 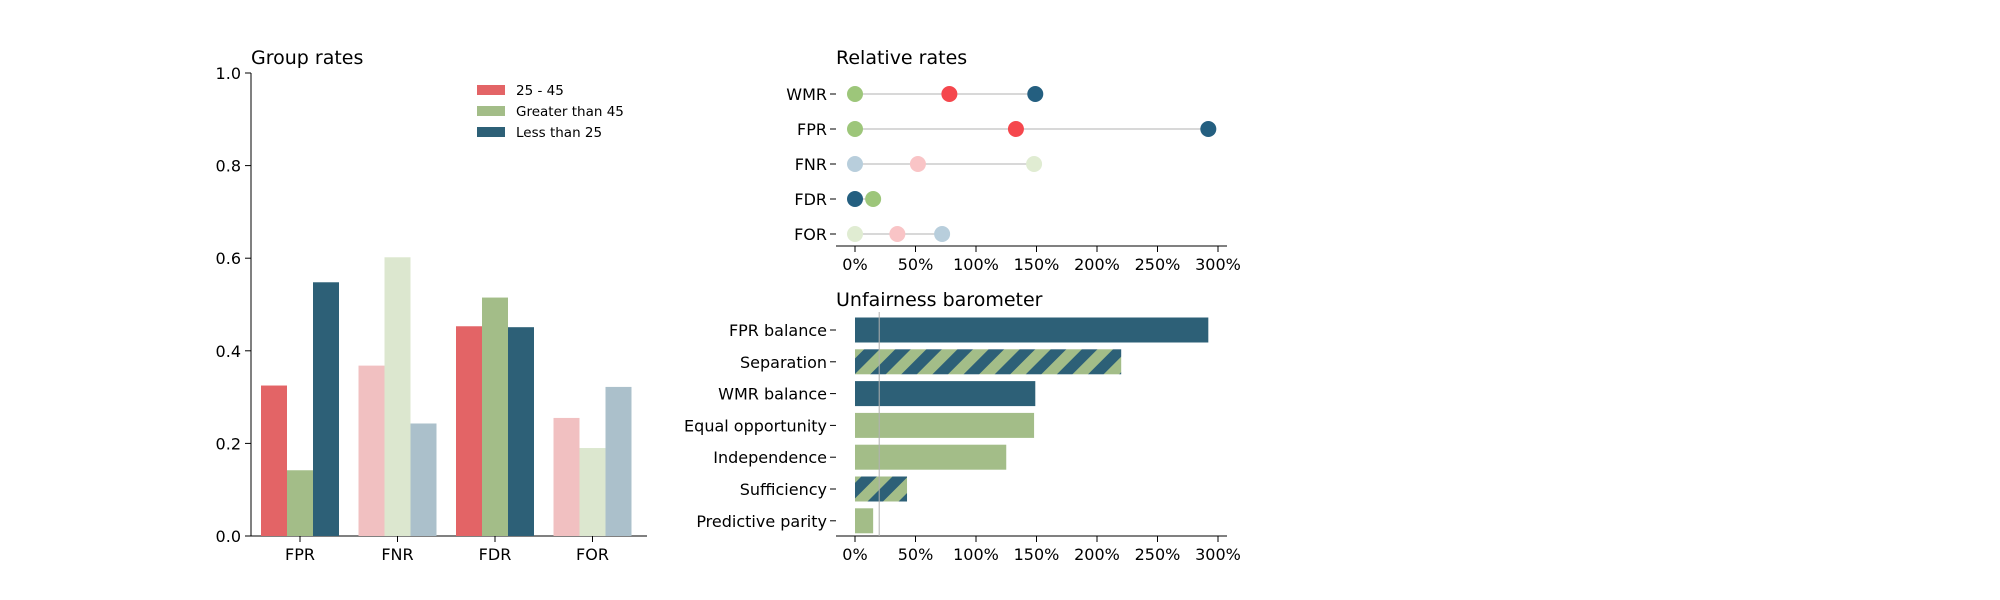 I want to click on bar-sufficiency, so click(x=881, y=489).